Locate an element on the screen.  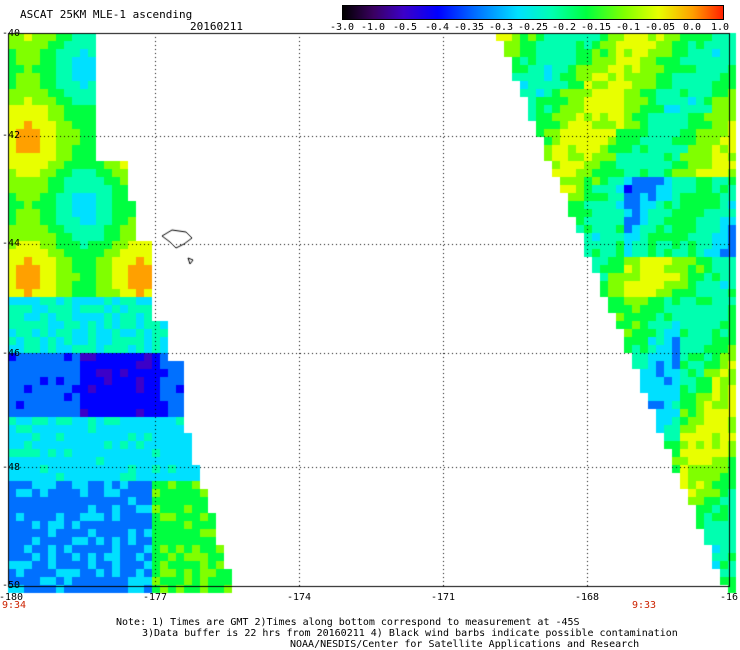
colorbar-tick: -0.3 is located at coordinates (501, 27).